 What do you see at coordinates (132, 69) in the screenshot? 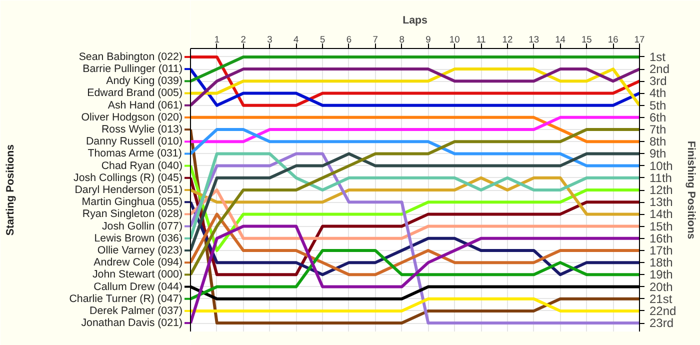
I see `legend-label: Barrie Pullinger (011)` at bounding box center [132, 69].